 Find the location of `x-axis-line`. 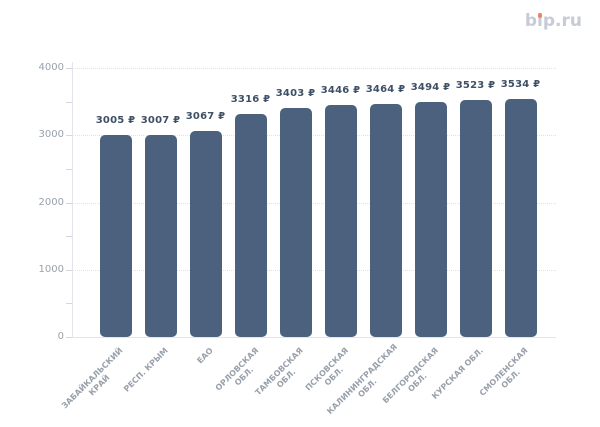

x-axis-line is located at coordinates (314, 337).